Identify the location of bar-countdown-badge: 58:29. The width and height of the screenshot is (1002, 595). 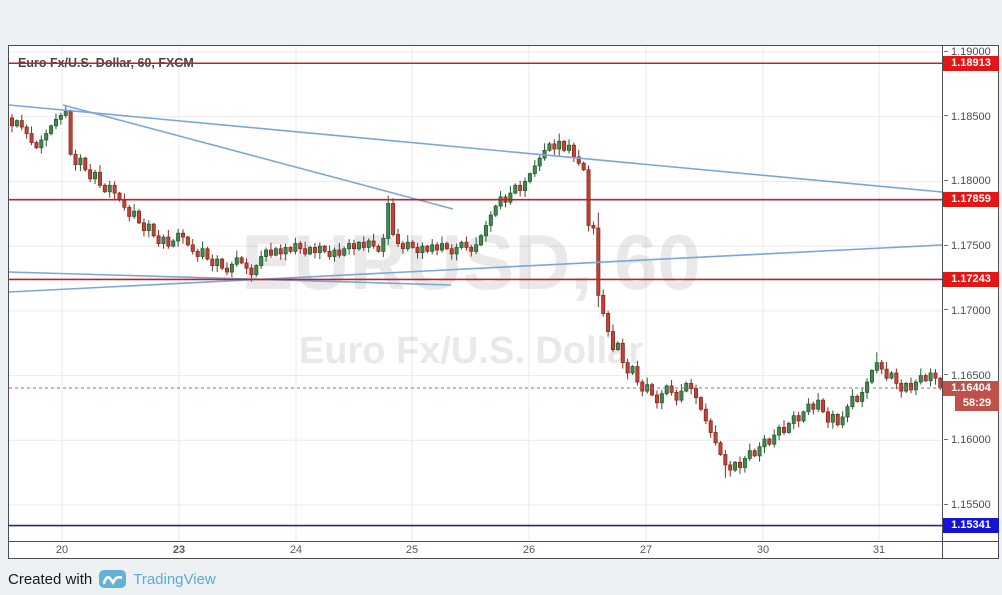
(977, 403).